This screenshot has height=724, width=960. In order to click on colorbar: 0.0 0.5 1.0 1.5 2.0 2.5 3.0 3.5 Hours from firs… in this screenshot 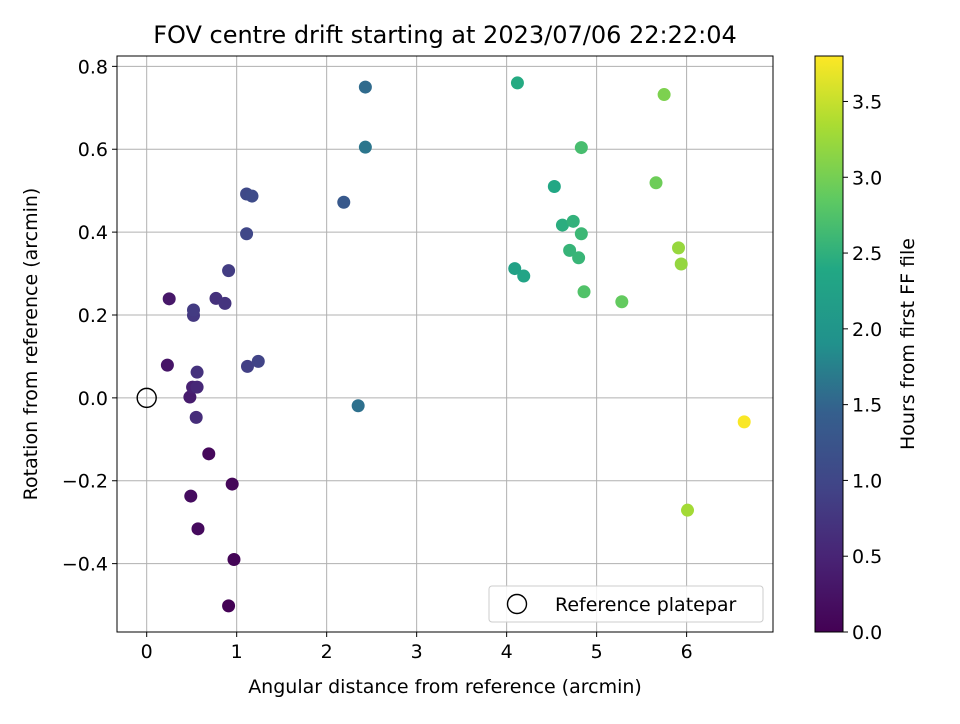, I will do `click(866, 349)`.